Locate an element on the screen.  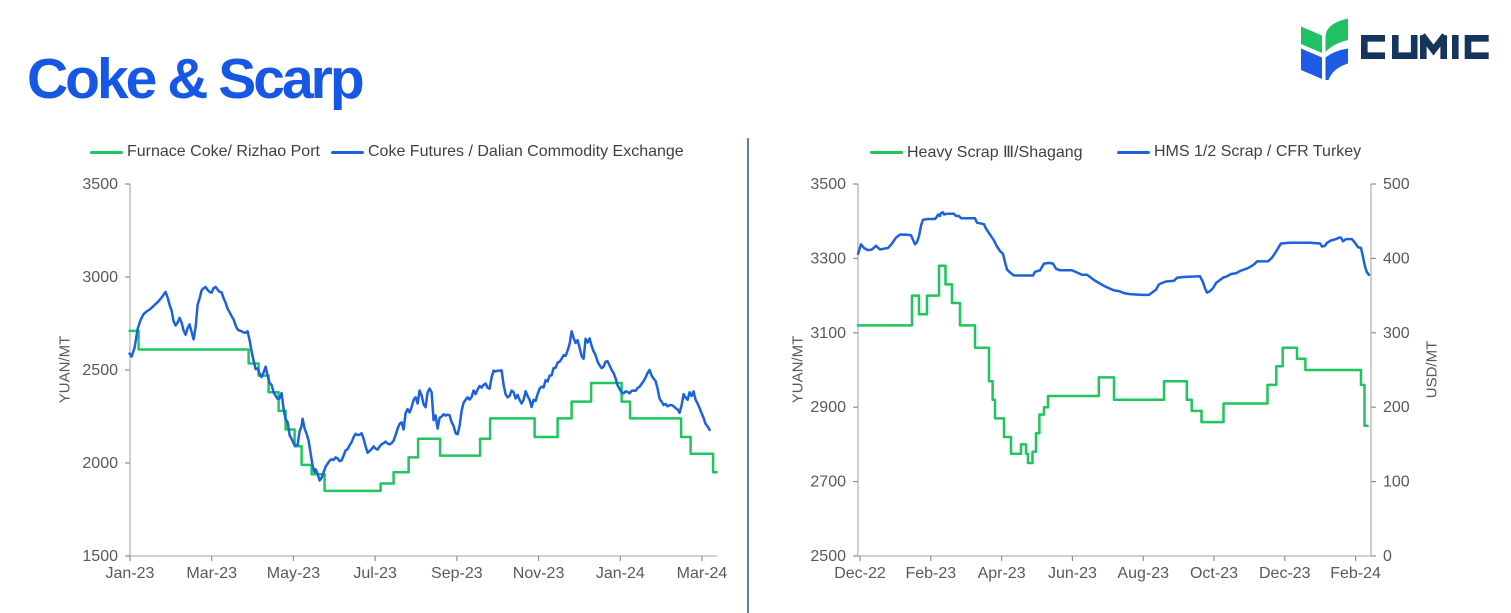
x-tick-label: Mar-23 is located at coordinates (211, 573).